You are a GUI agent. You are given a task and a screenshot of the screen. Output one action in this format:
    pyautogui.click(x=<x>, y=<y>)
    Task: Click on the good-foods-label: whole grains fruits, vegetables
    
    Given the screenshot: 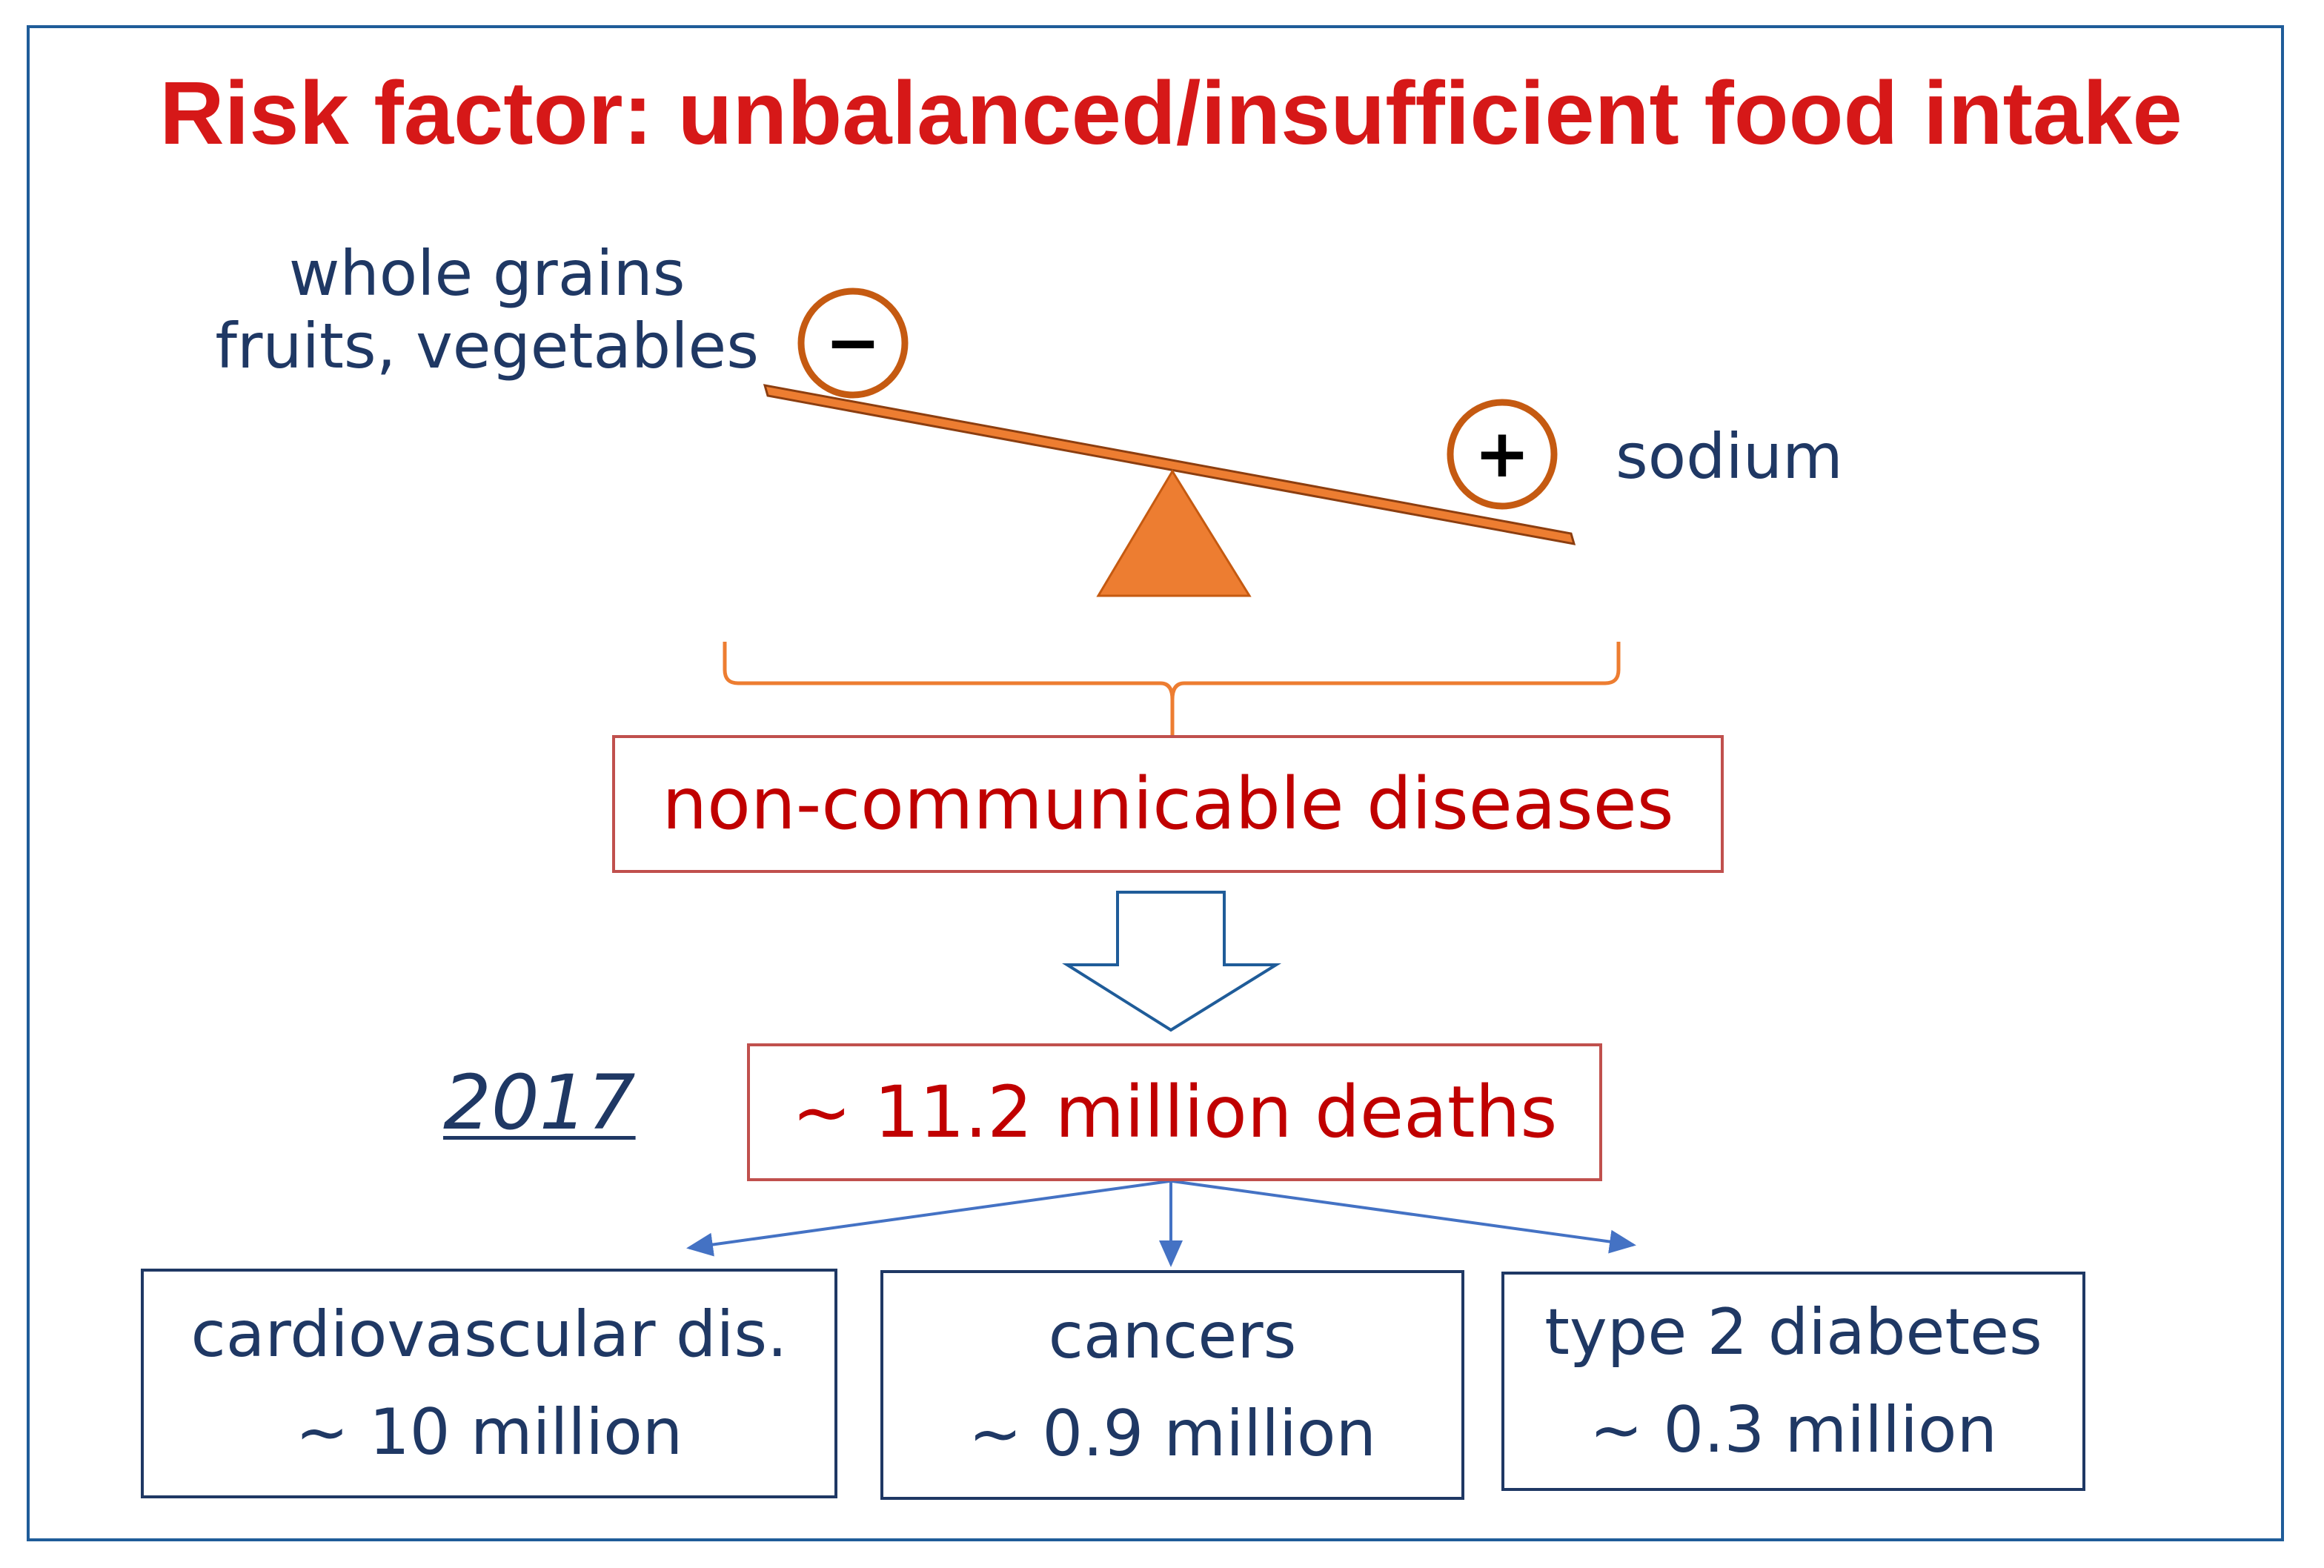 What is the action you would take?
    pyautogui.click(x=487, y=309)
    